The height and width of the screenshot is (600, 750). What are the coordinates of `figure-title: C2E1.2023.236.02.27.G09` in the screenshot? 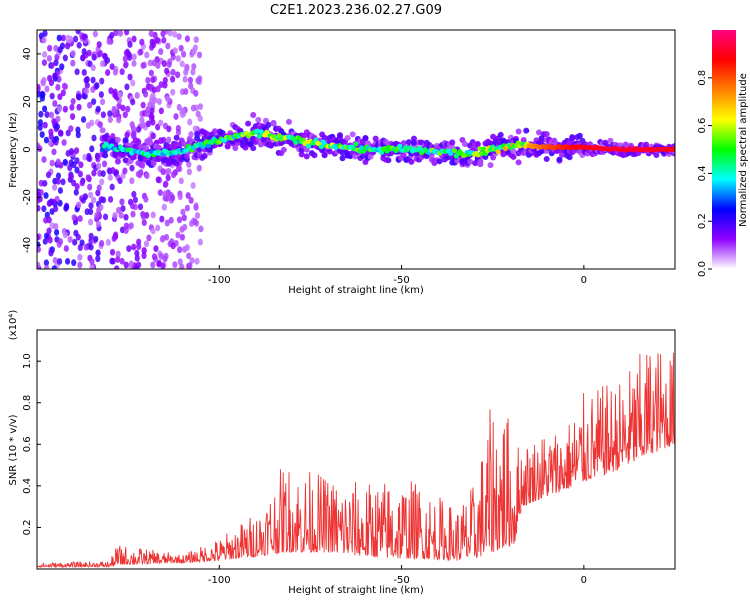 It's located at (356, 10).